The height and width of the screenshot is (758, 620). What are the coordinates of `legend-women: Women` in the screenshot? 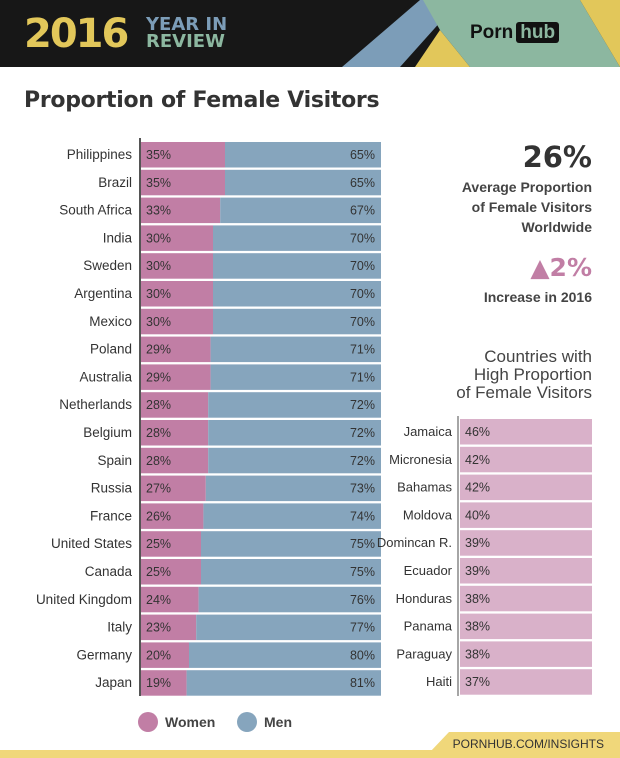 It's located at (176, 722).